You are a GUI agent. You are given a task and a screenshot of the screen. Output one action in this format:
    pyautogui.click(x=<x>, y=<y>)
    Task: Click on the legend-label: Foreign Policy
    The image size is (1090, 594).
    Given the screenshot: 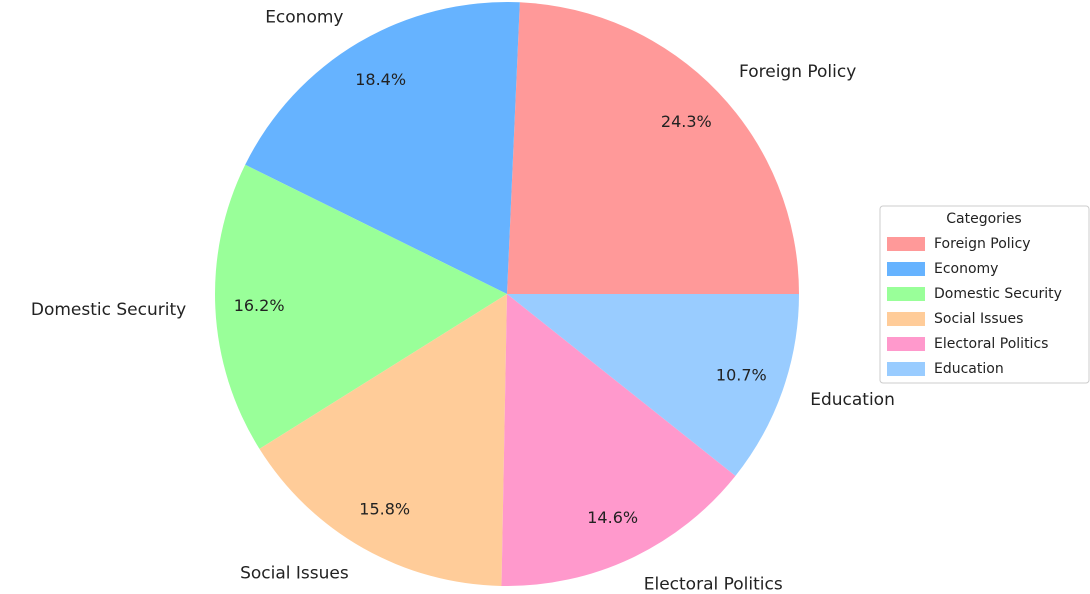 What is the action you would take?
    pyautogui.click(x=982, y=244)
    